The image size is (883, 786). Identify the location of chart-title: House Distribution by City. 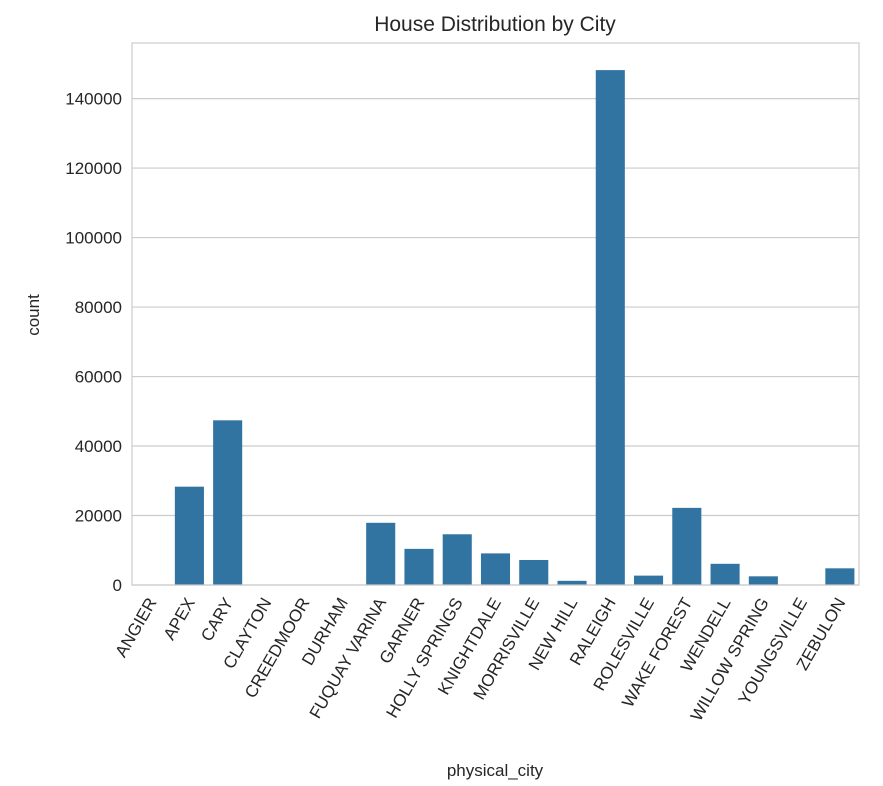
(495, 24).